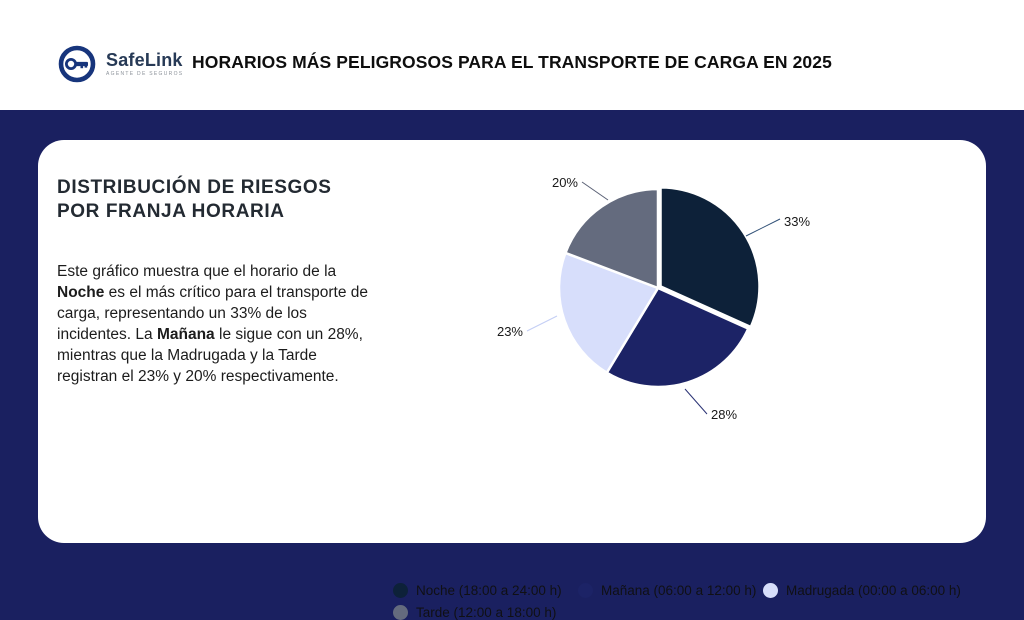 This screenshot has width=1024, height=620. What do you see at coordinates (696, 401) in the screenshot?
I see `leader-line-manana` at bounding box center [696, 401].